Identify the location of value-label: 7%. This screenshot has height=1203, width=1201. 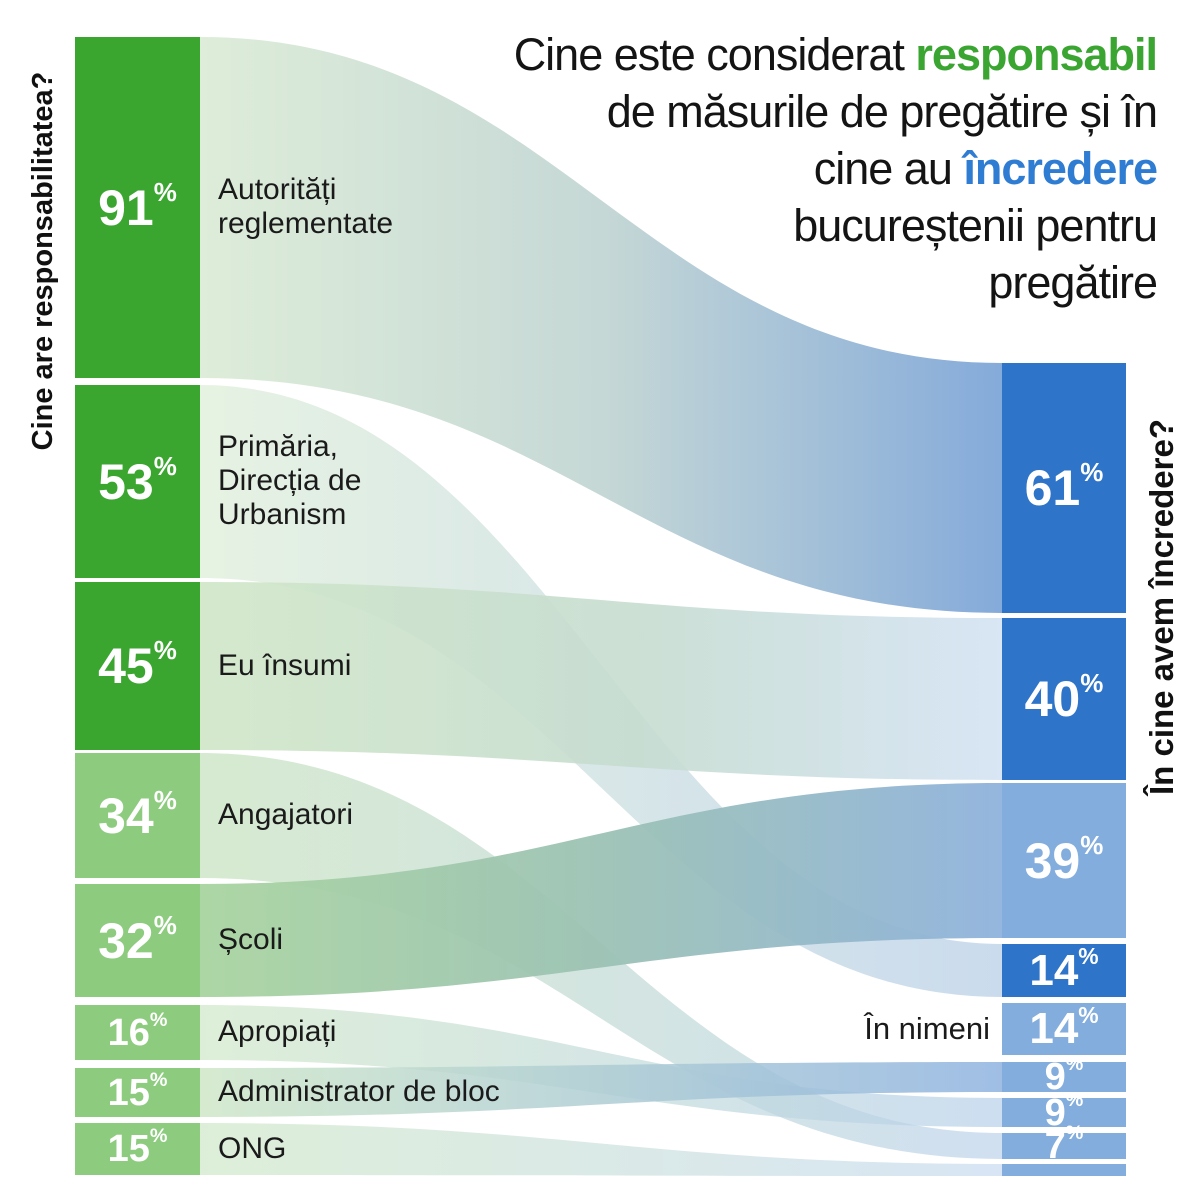
(1064, 1144).